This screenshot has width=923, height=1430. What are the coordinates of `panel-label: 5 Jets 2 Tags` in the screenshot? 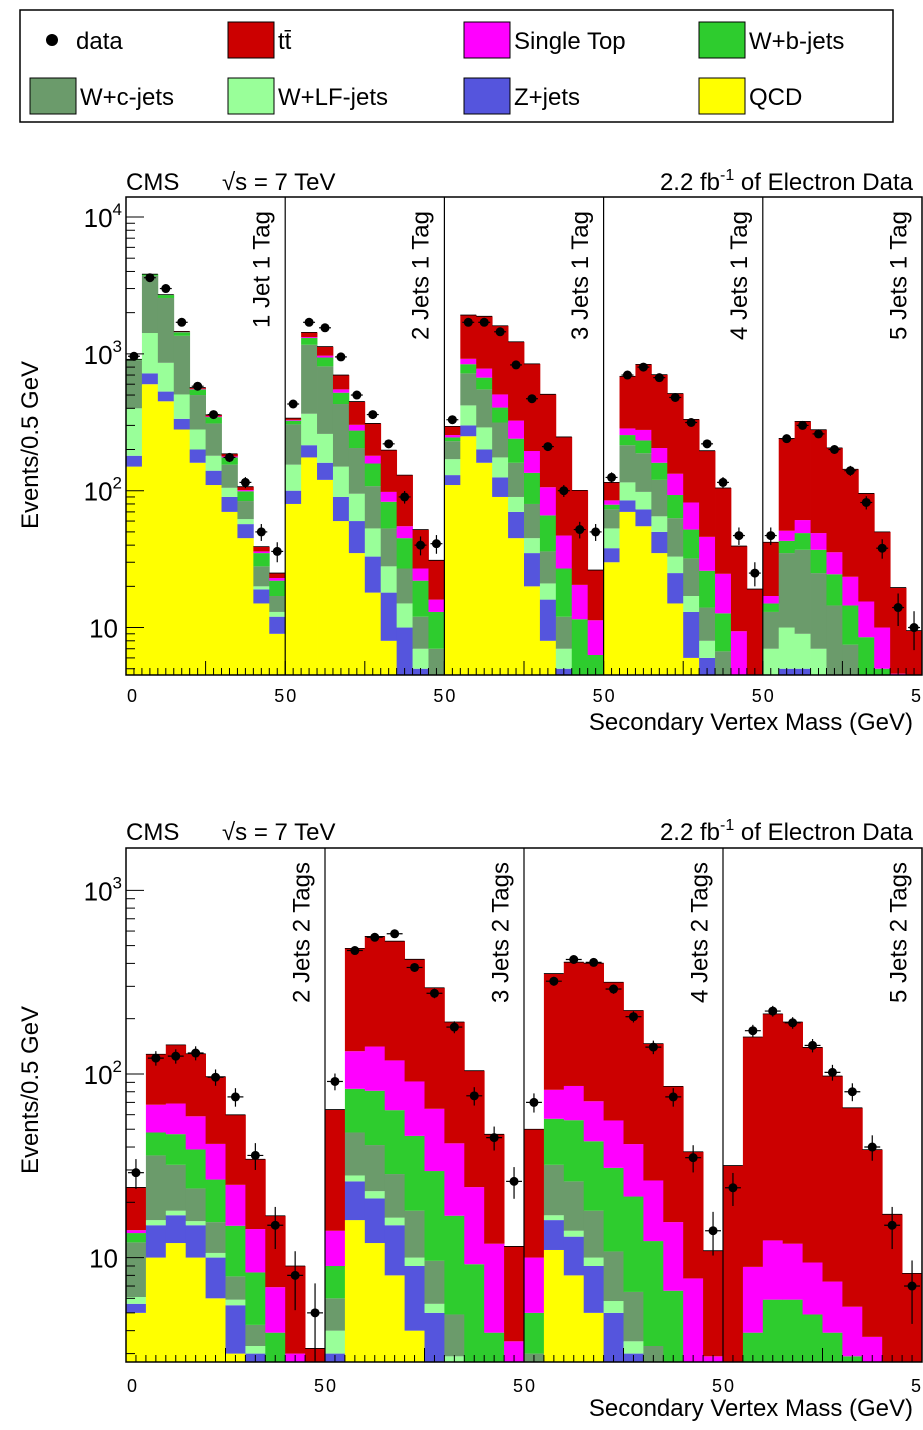 It's located at (898, 932).